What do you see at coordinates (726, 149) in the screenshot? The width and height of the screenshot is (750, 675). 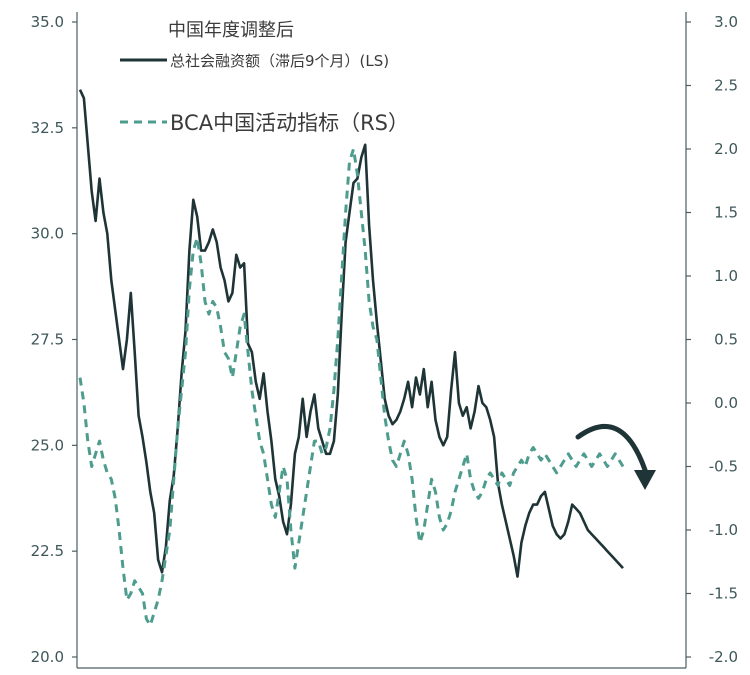 I see `right-tick-label: 2.0` at bounding box center [726, 149].